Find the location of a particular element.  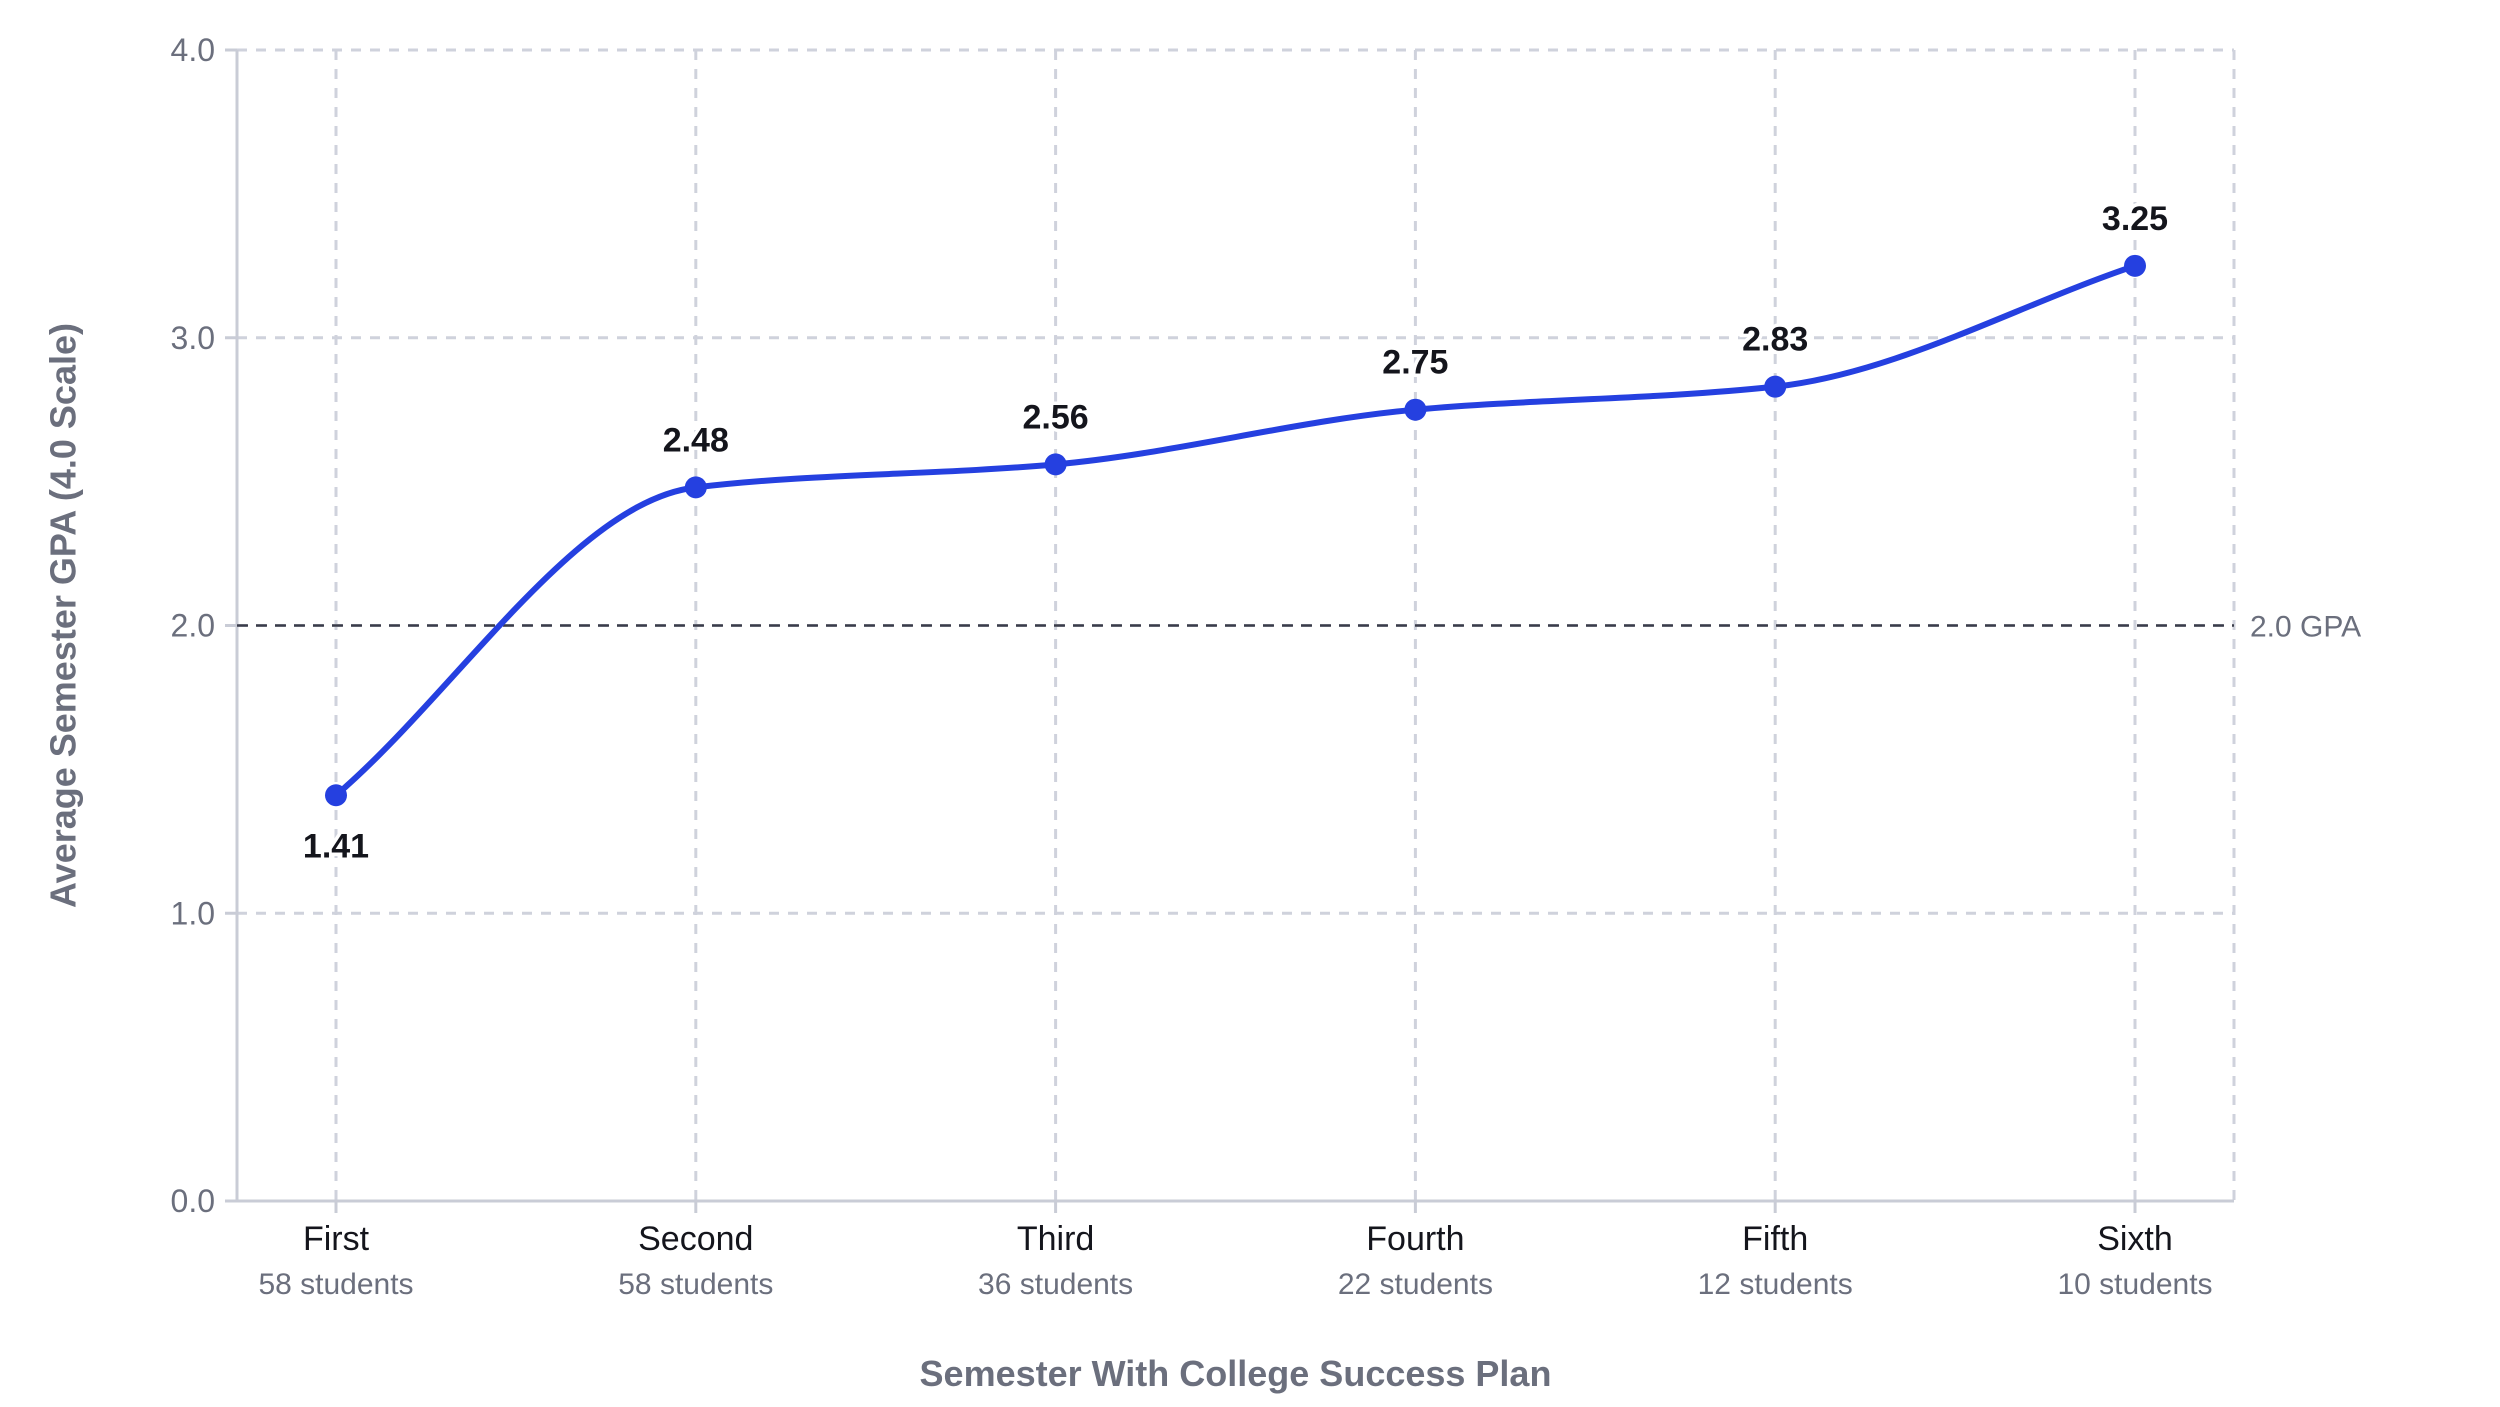

x-tick-sublabel: 12 students is located at coordinates (1775, 1284).